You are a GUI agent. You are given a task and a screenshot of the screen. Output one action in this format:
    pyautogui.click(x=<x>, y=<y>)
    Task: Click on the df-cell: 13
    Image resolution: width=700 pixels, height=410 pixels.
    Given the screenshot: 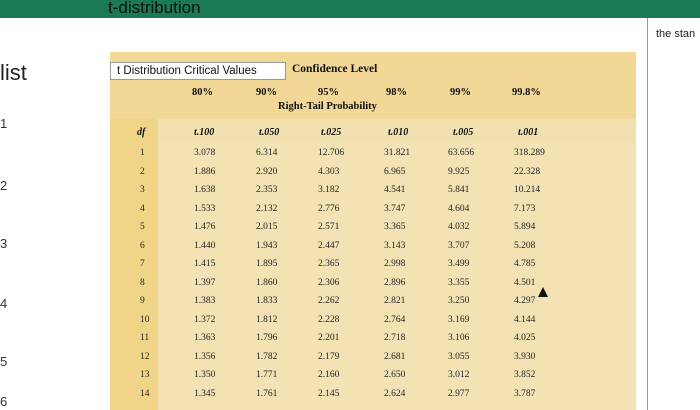 What is the action you would take?
    pyautogui.click(x=145, y=375)
    